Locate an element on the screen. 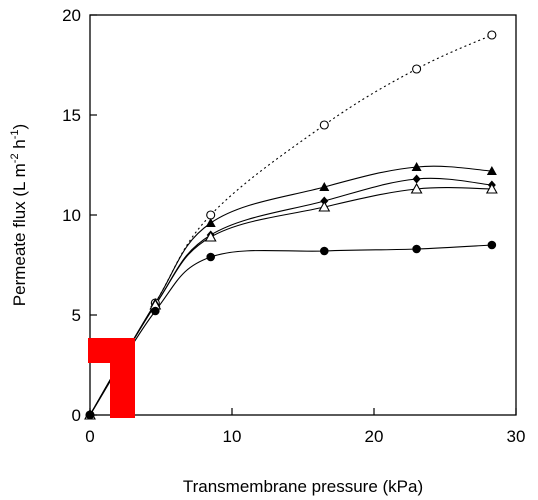 The width and height of the screenshot is (538, 500). y-axis-title-part: h is located at coordinates (19, 146).